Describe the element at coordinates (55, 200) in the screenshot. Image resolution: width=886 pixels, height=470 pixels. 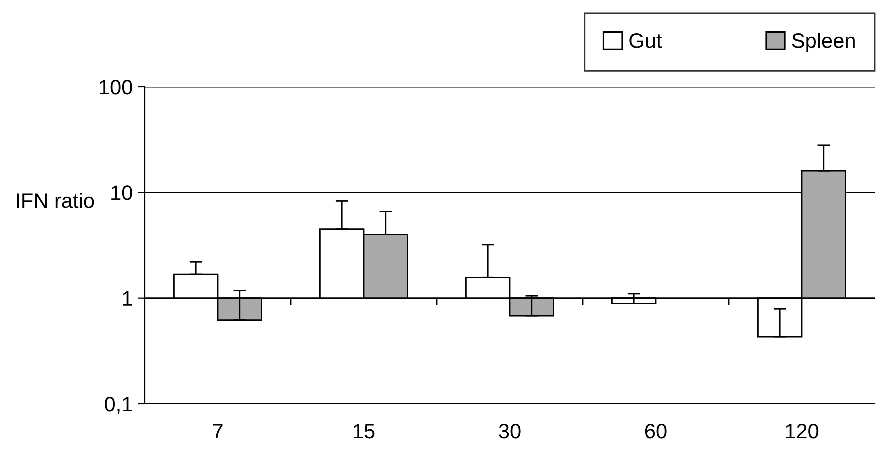
I see `y-axis-title: IFN ratio` at that location.